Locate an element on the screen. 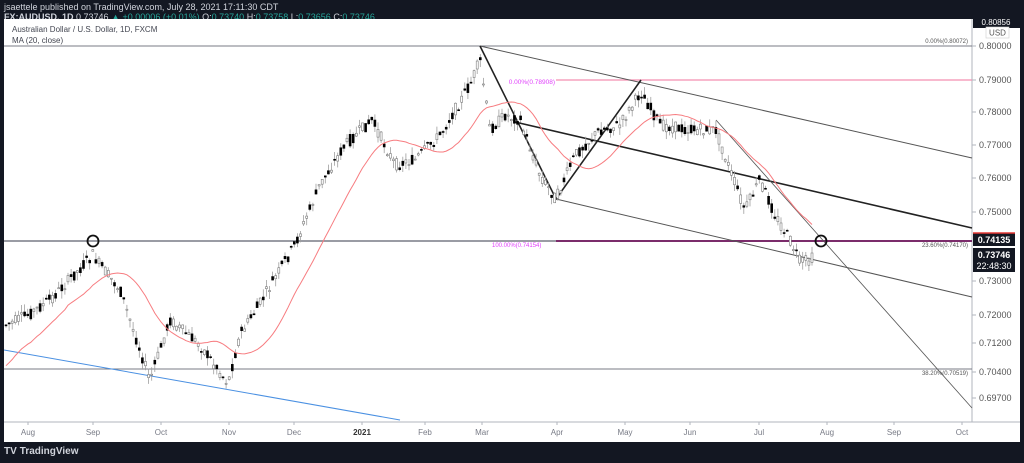  price-tick-label: 0.70400 is located at coordinates (995, 372).